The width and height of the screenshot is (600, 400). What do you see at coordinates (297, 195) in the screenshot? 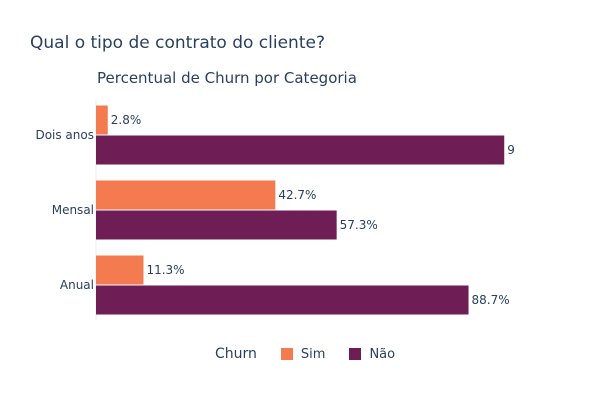
I see `data-label-sim-mensal: 42.7%` at bounding box center [297, 195].